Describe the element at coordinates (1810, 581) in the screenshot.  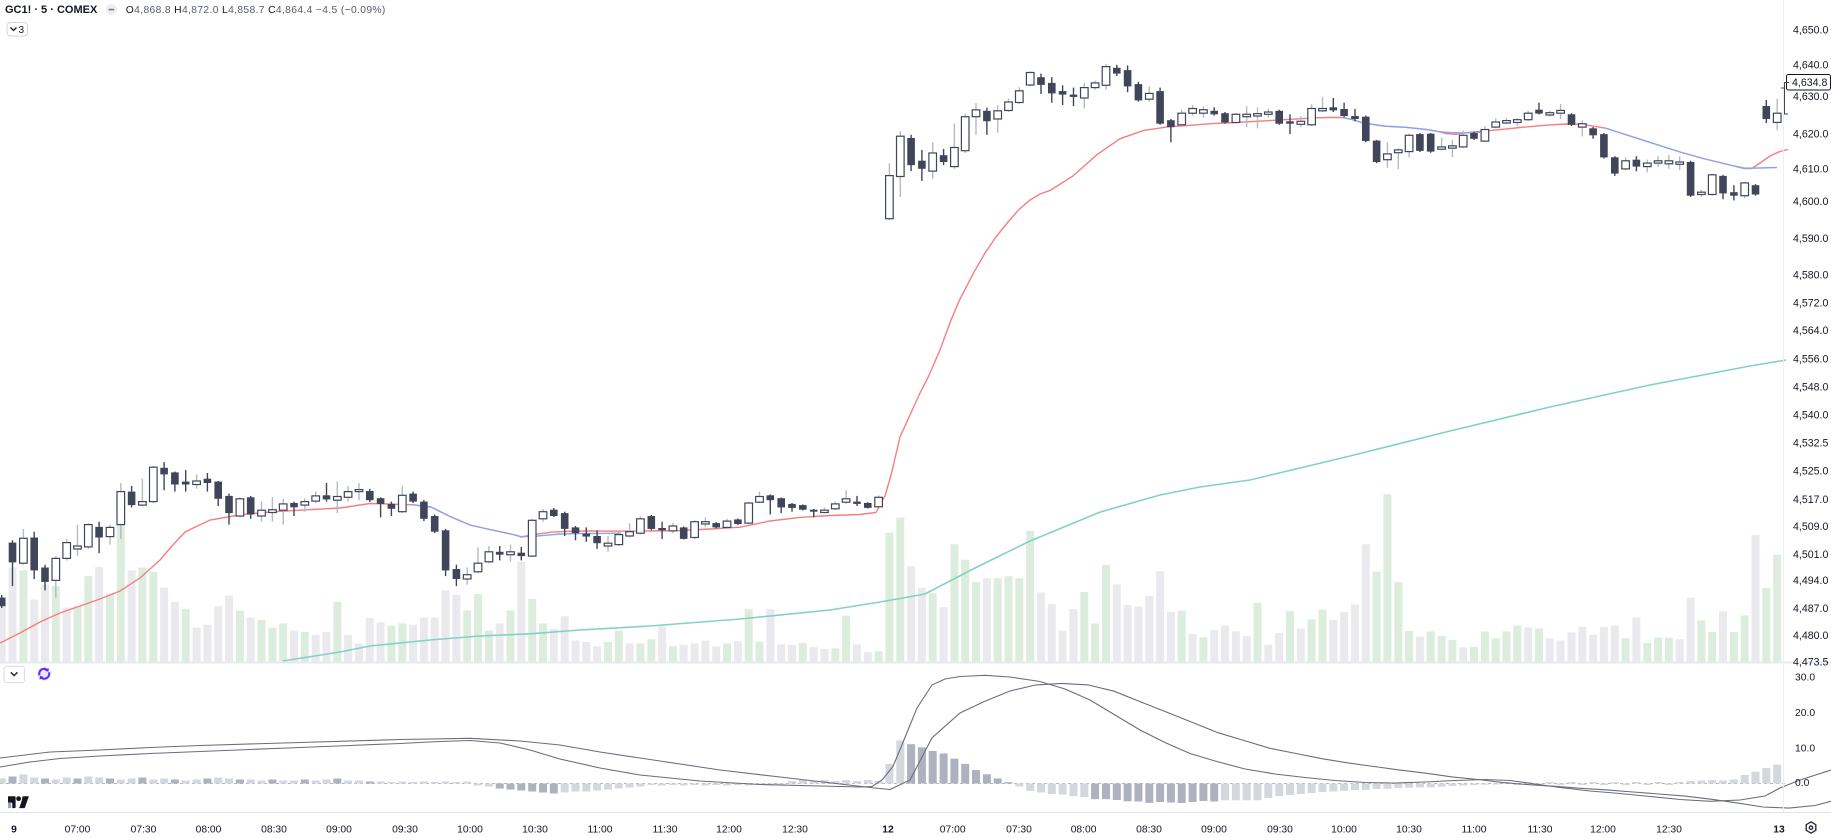
I see `svg-text: 4,494.0` at that location.